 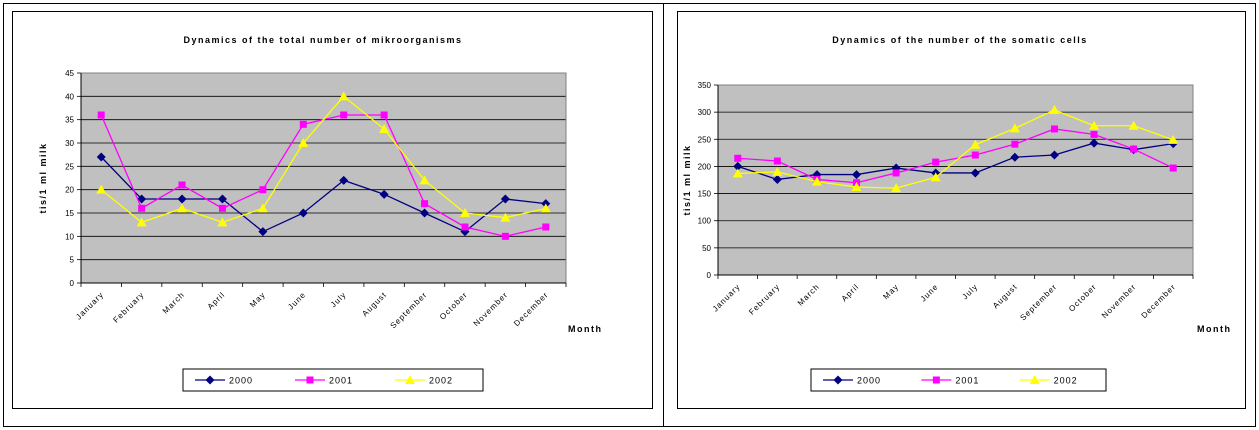 What do you see at coordinates (69, 213) in the screenshot?
I see `y-tick-label: 15` at bounding box center [69, 213].